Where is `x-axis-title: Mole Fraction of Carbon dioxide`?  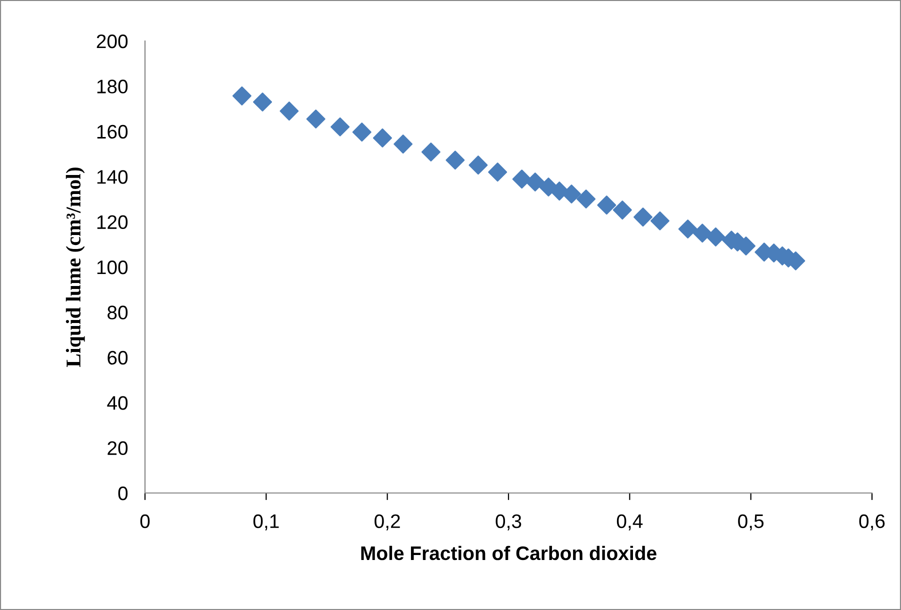
x-axis-title: Mole Fraction of Carbon dioxide is located at coordinates (508, 553).